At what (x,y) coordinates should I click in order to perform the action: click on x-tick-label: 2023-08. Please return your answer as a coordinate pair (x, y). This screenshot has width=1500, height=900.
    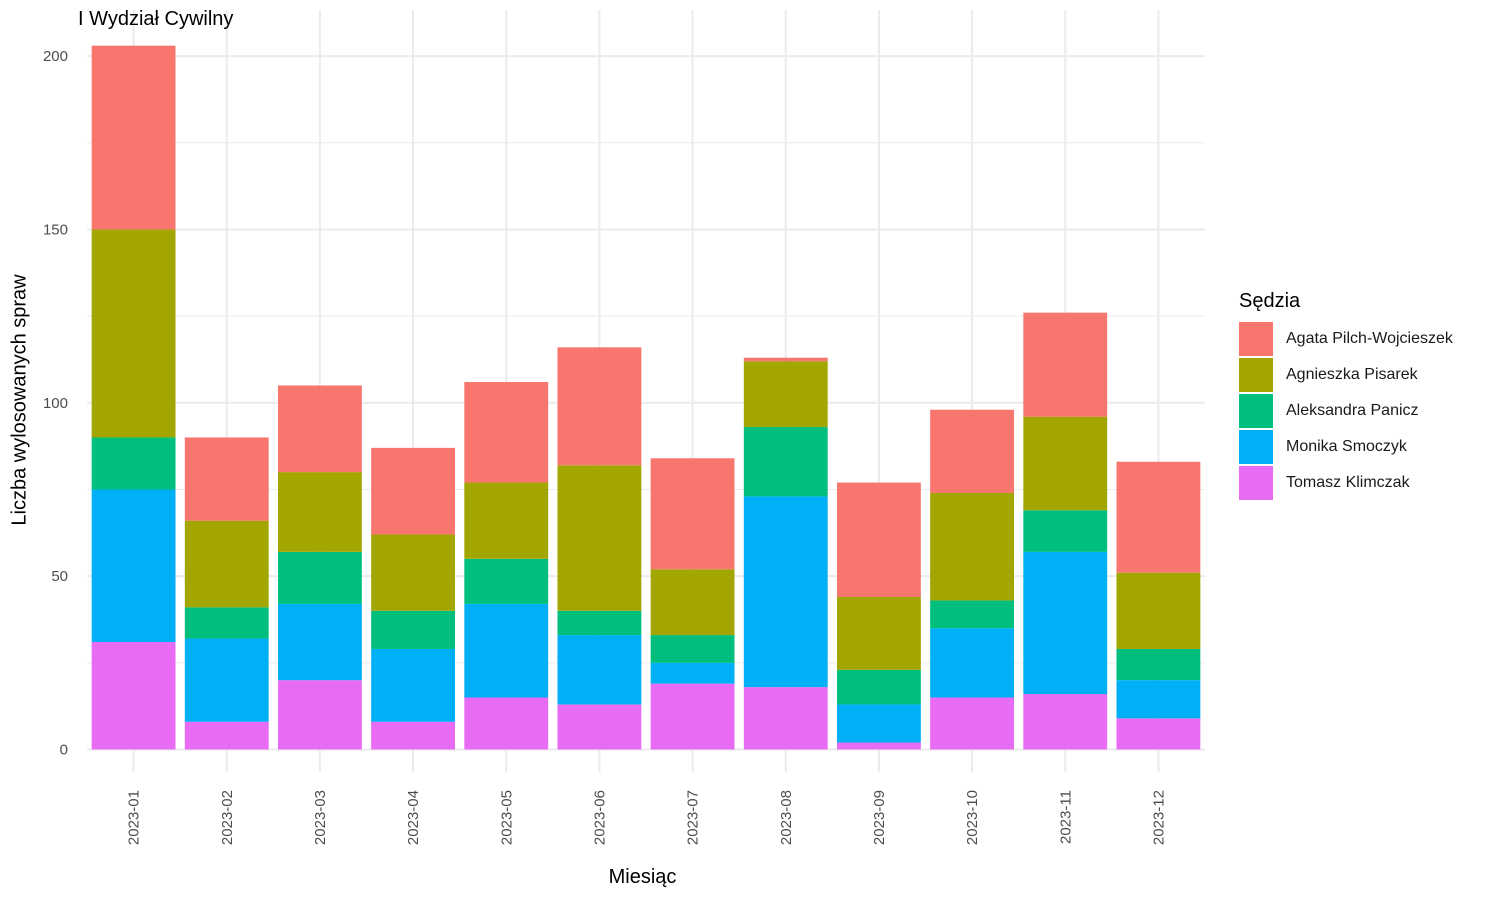
    Looking at the image, I should click on (786, 817).